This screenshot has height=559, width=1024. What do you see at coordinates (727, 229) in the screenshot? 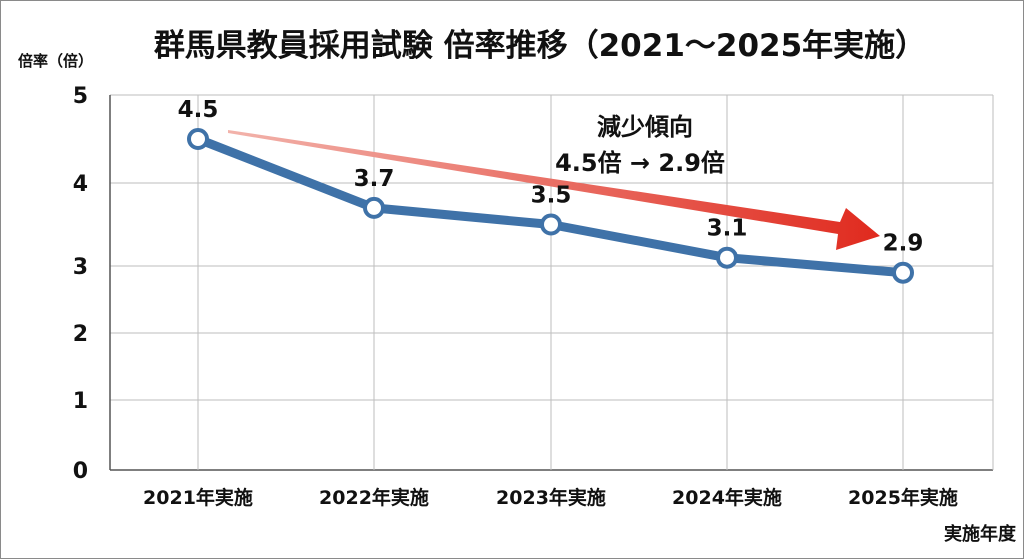
I see `data-label: 3.1` at bounding box center [727, 229].